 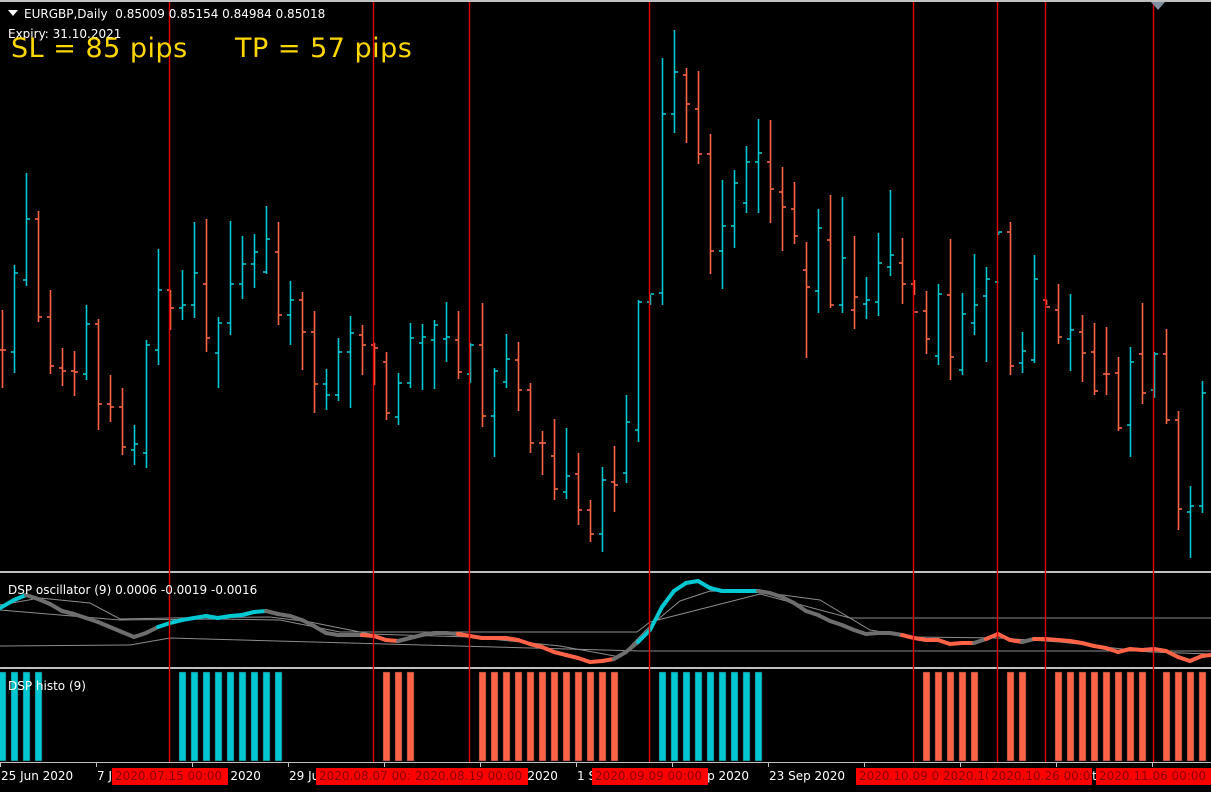 I want to click on event-date-label: 2020.08.07 00:00, so click(x=366, y=776).